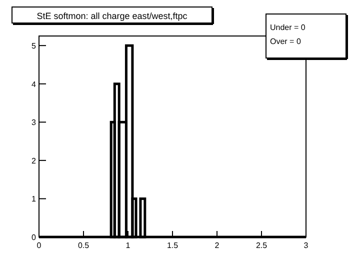 The height and width of the screenshot is (262, 354). Describe the element at coordinates (84, 245) in the screenshot. I see `x-tick-label: 0.5` at that location.